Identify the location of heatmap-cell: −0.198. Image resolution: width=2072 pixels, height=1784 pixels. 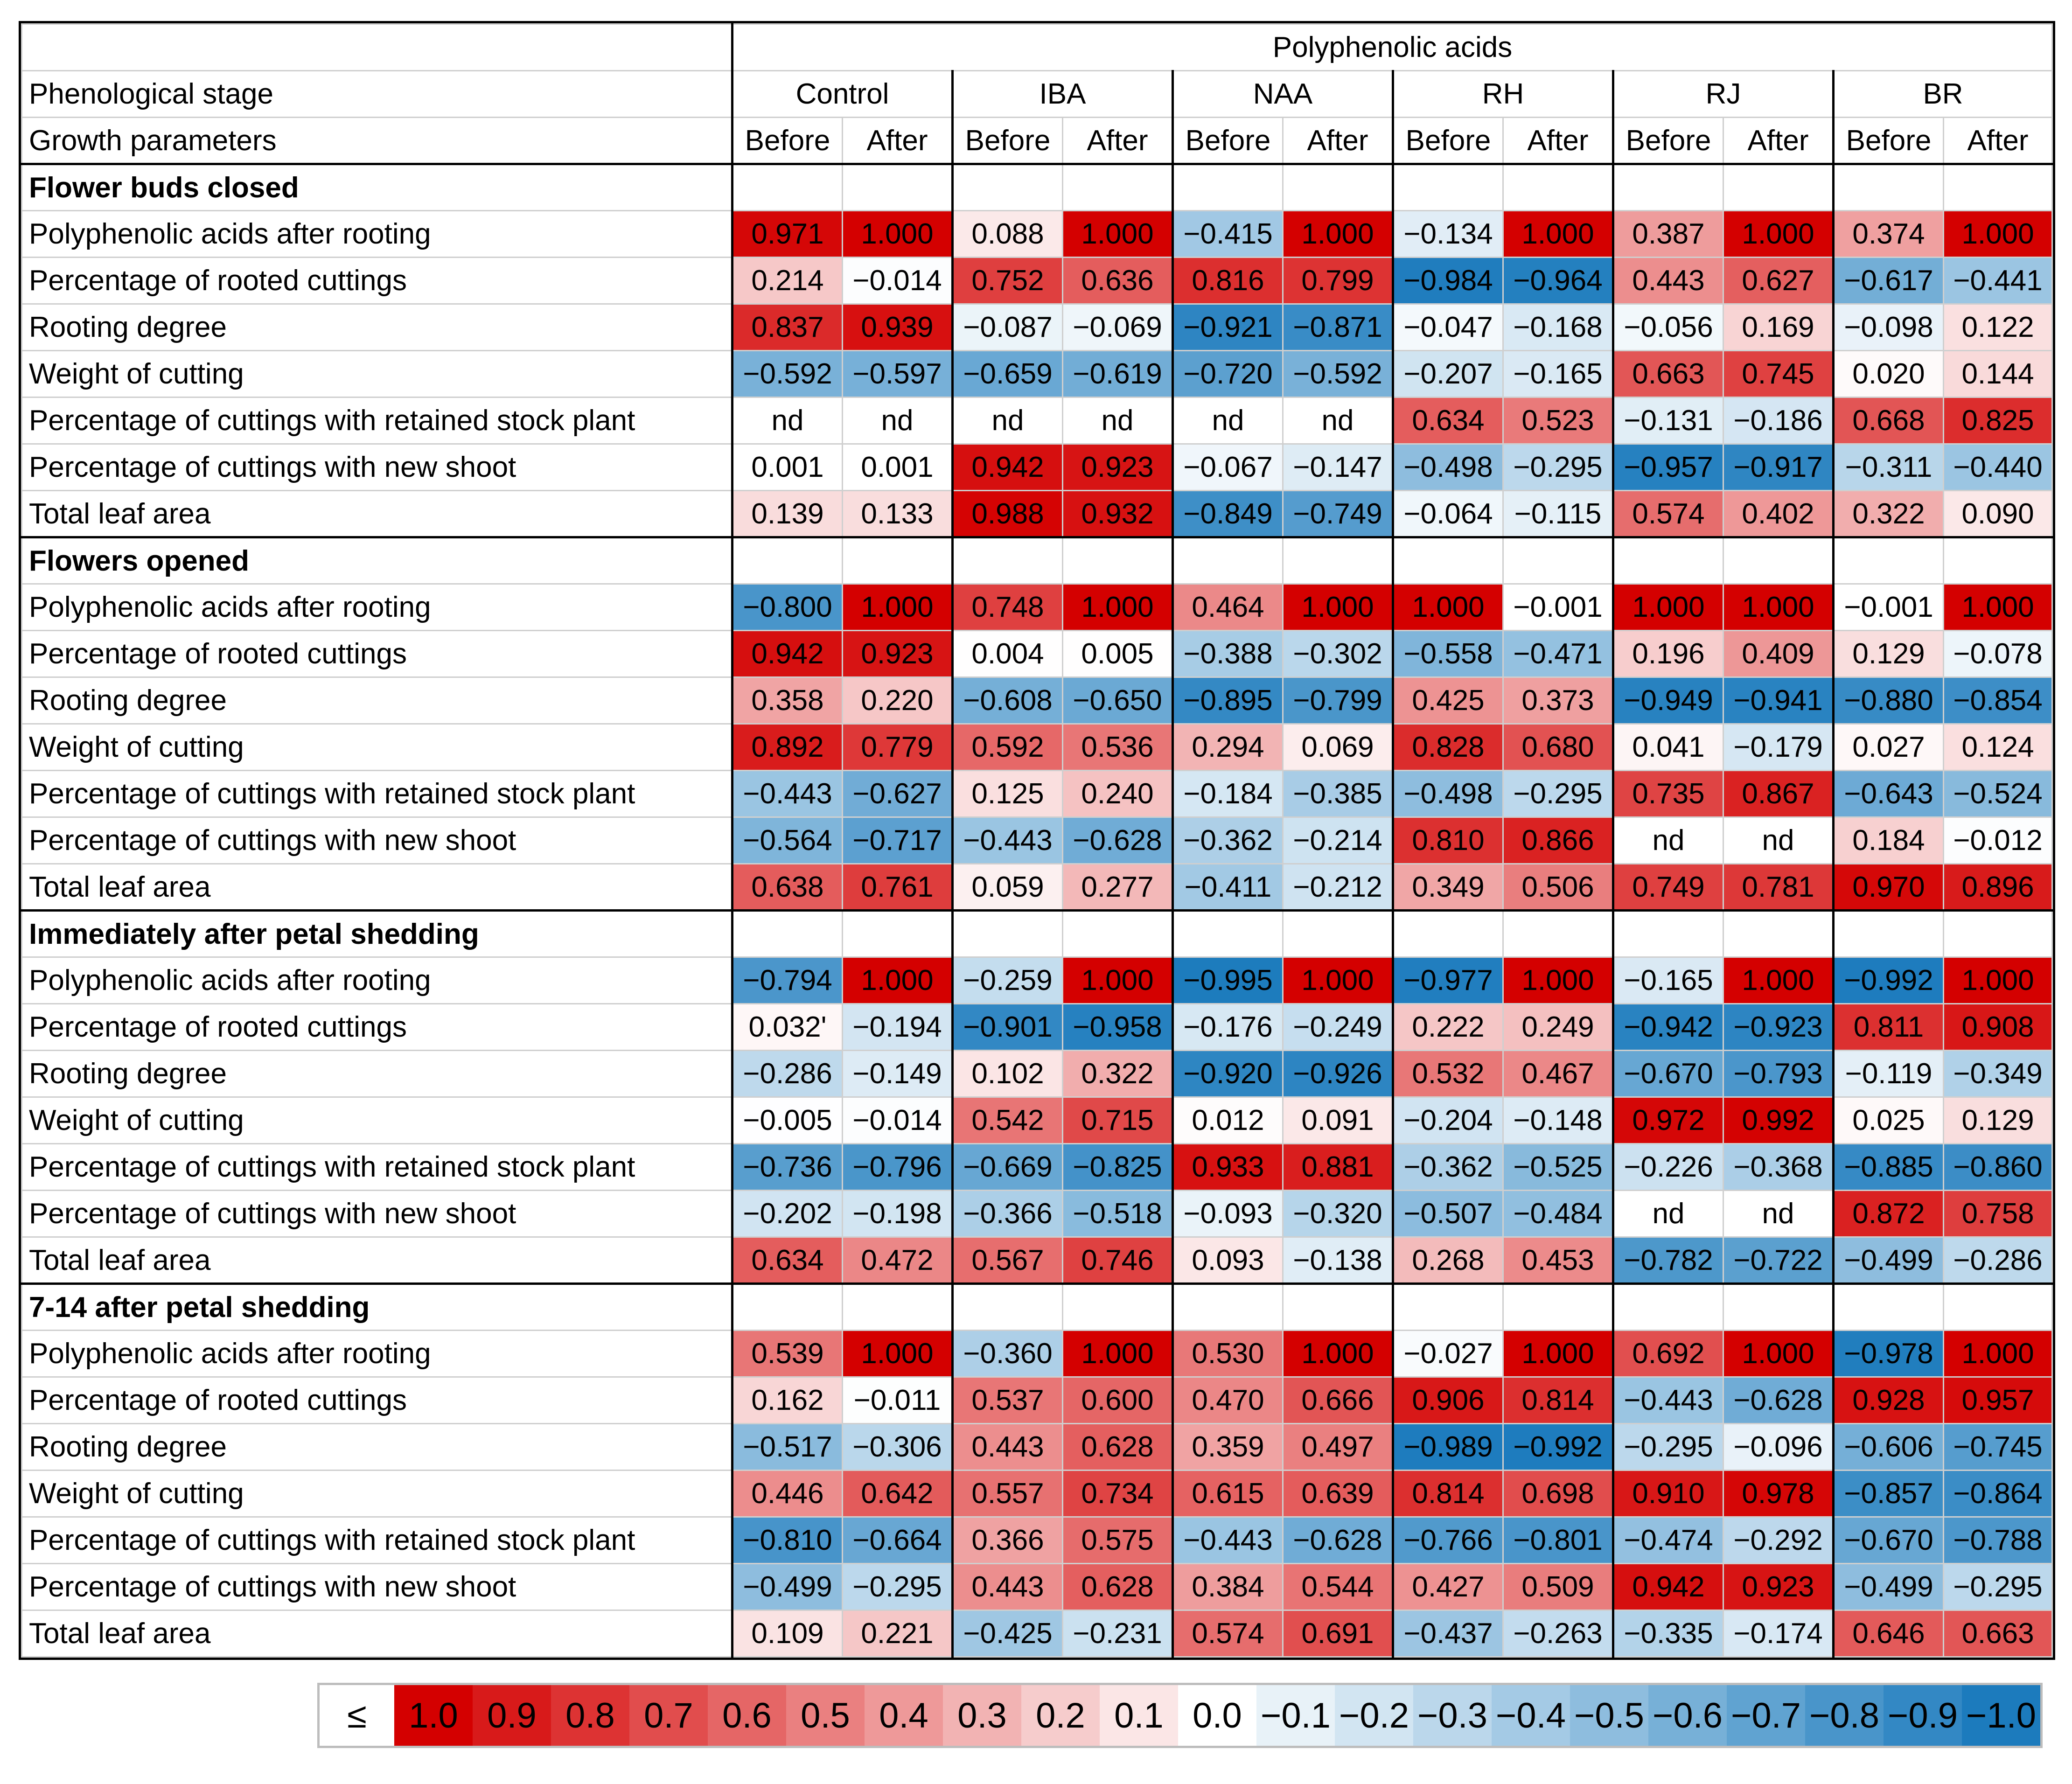
(897, 1214).